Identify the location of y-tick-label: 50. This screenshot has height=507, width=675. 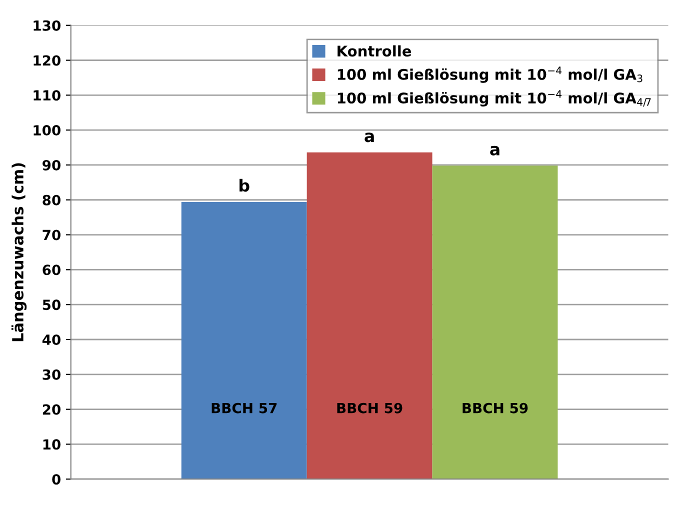
(51, 305).